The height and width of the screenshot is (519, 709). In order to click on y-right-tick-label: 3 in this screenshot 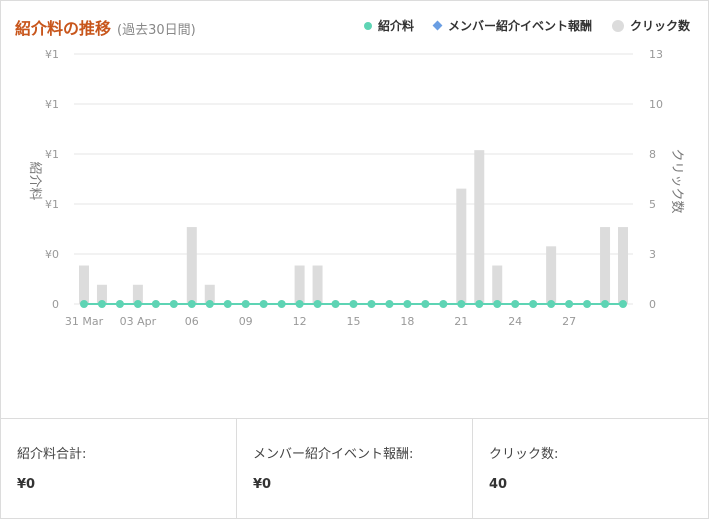, I will do `click(652, 254)`.